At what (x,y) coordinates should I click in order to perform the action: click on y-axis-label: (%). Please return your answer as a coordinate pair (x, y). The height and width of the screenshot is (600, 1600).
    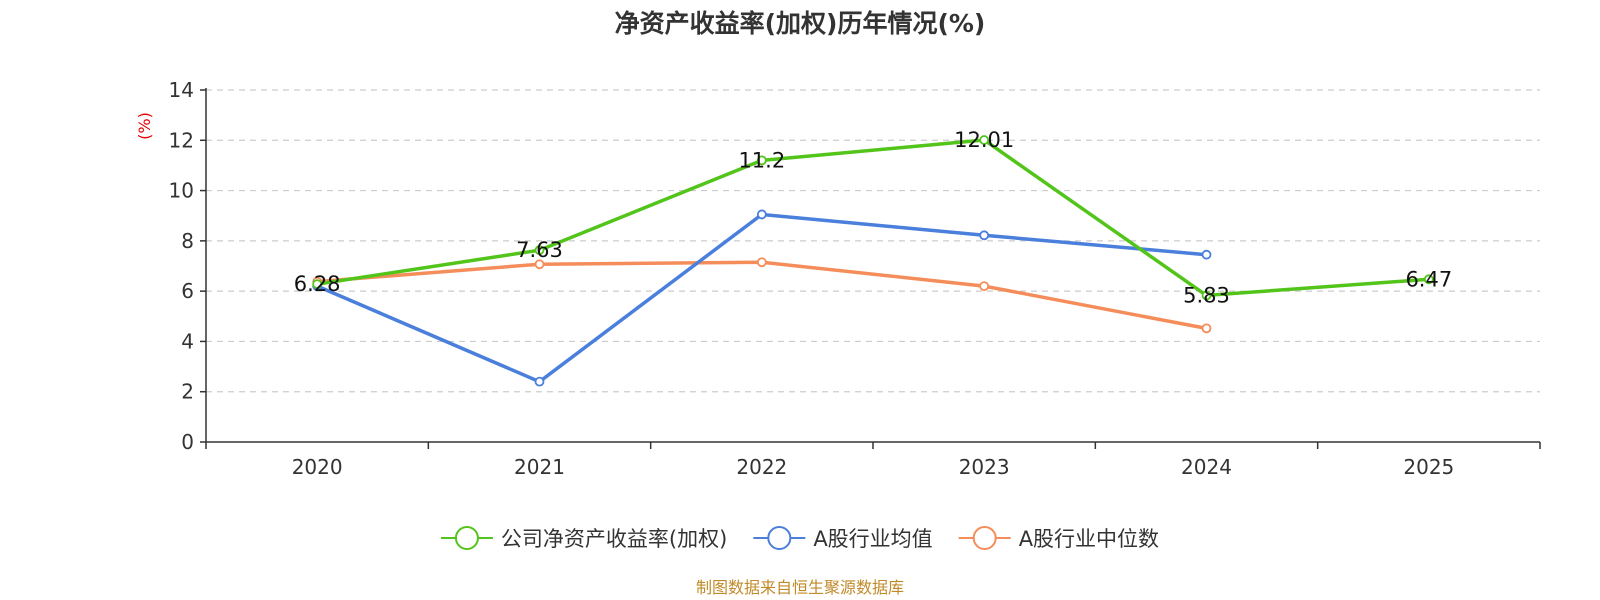
    Looking at the image, I should click on (144, 126).